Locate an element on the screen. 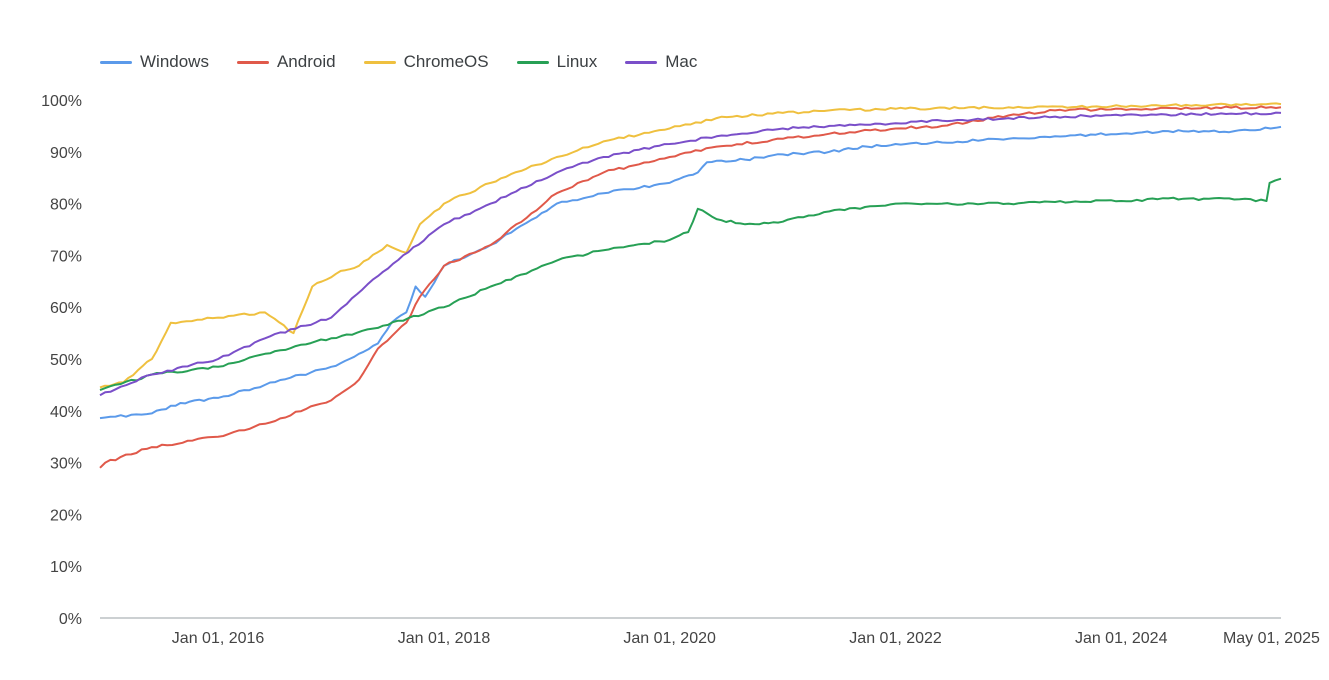 The image size is (1329, 680). y-tick-label: 40% is located at coordinates (66, 412).